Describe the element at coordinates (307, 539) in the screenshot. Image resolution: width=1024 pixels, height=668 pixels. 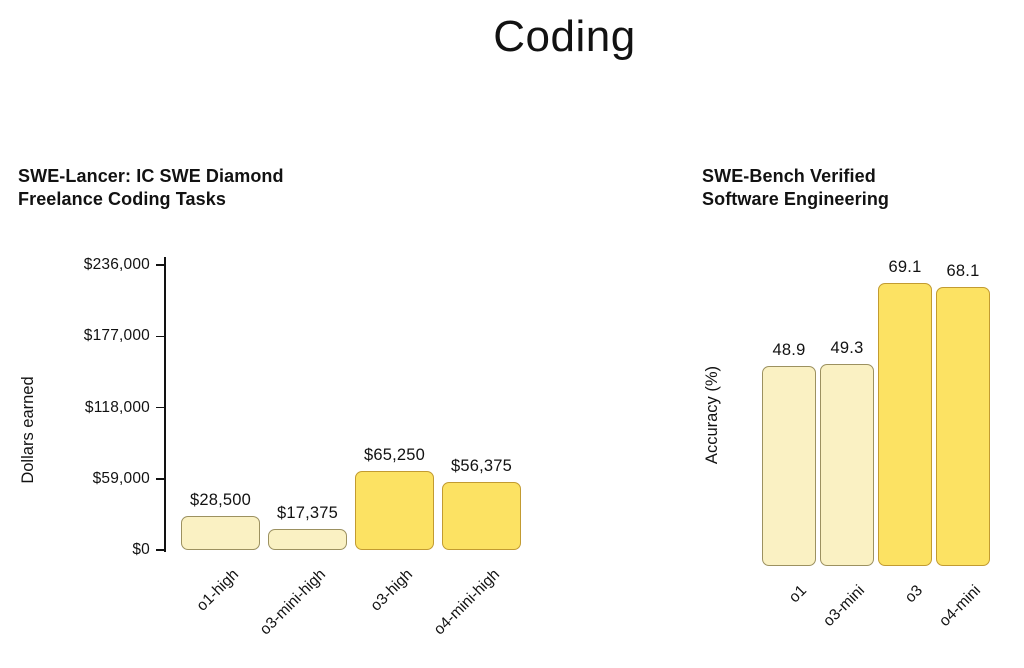
I see `left-chart-bar-o3-mini-high` at that location.